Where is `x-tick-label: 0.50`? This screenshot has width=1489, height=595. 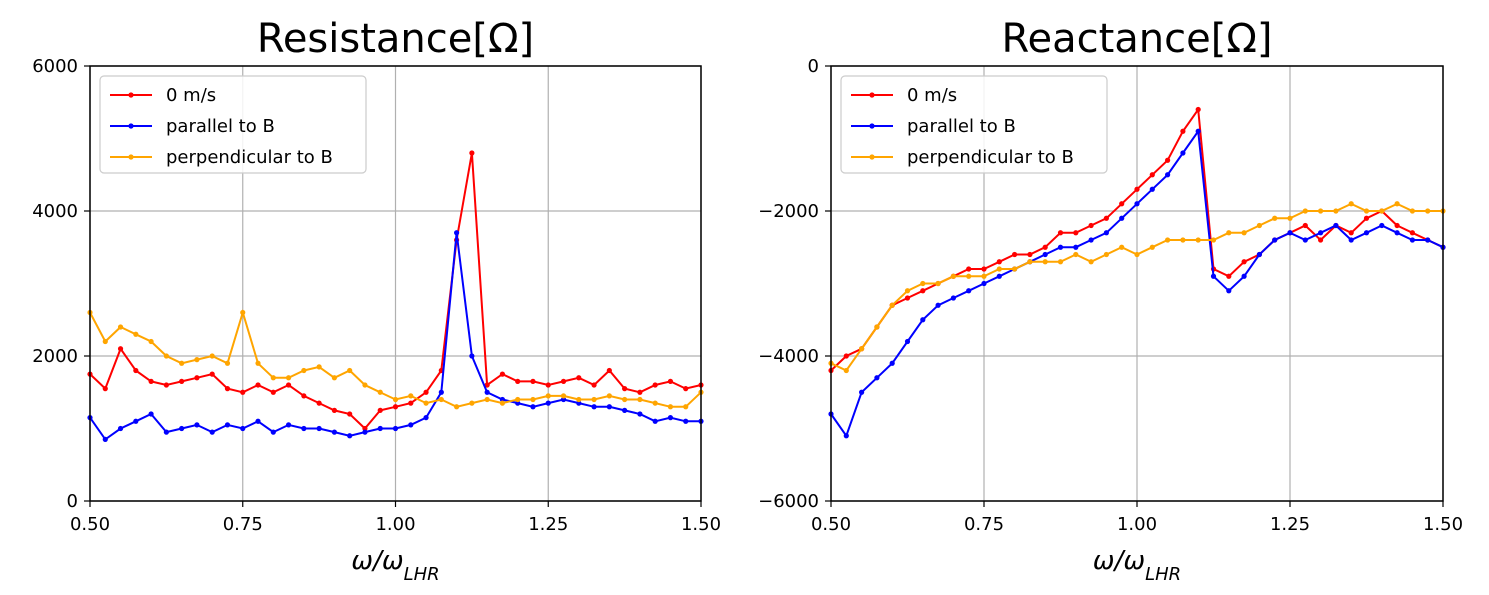
x-tick-label: 0.50 is located at coordinates (831, 524).